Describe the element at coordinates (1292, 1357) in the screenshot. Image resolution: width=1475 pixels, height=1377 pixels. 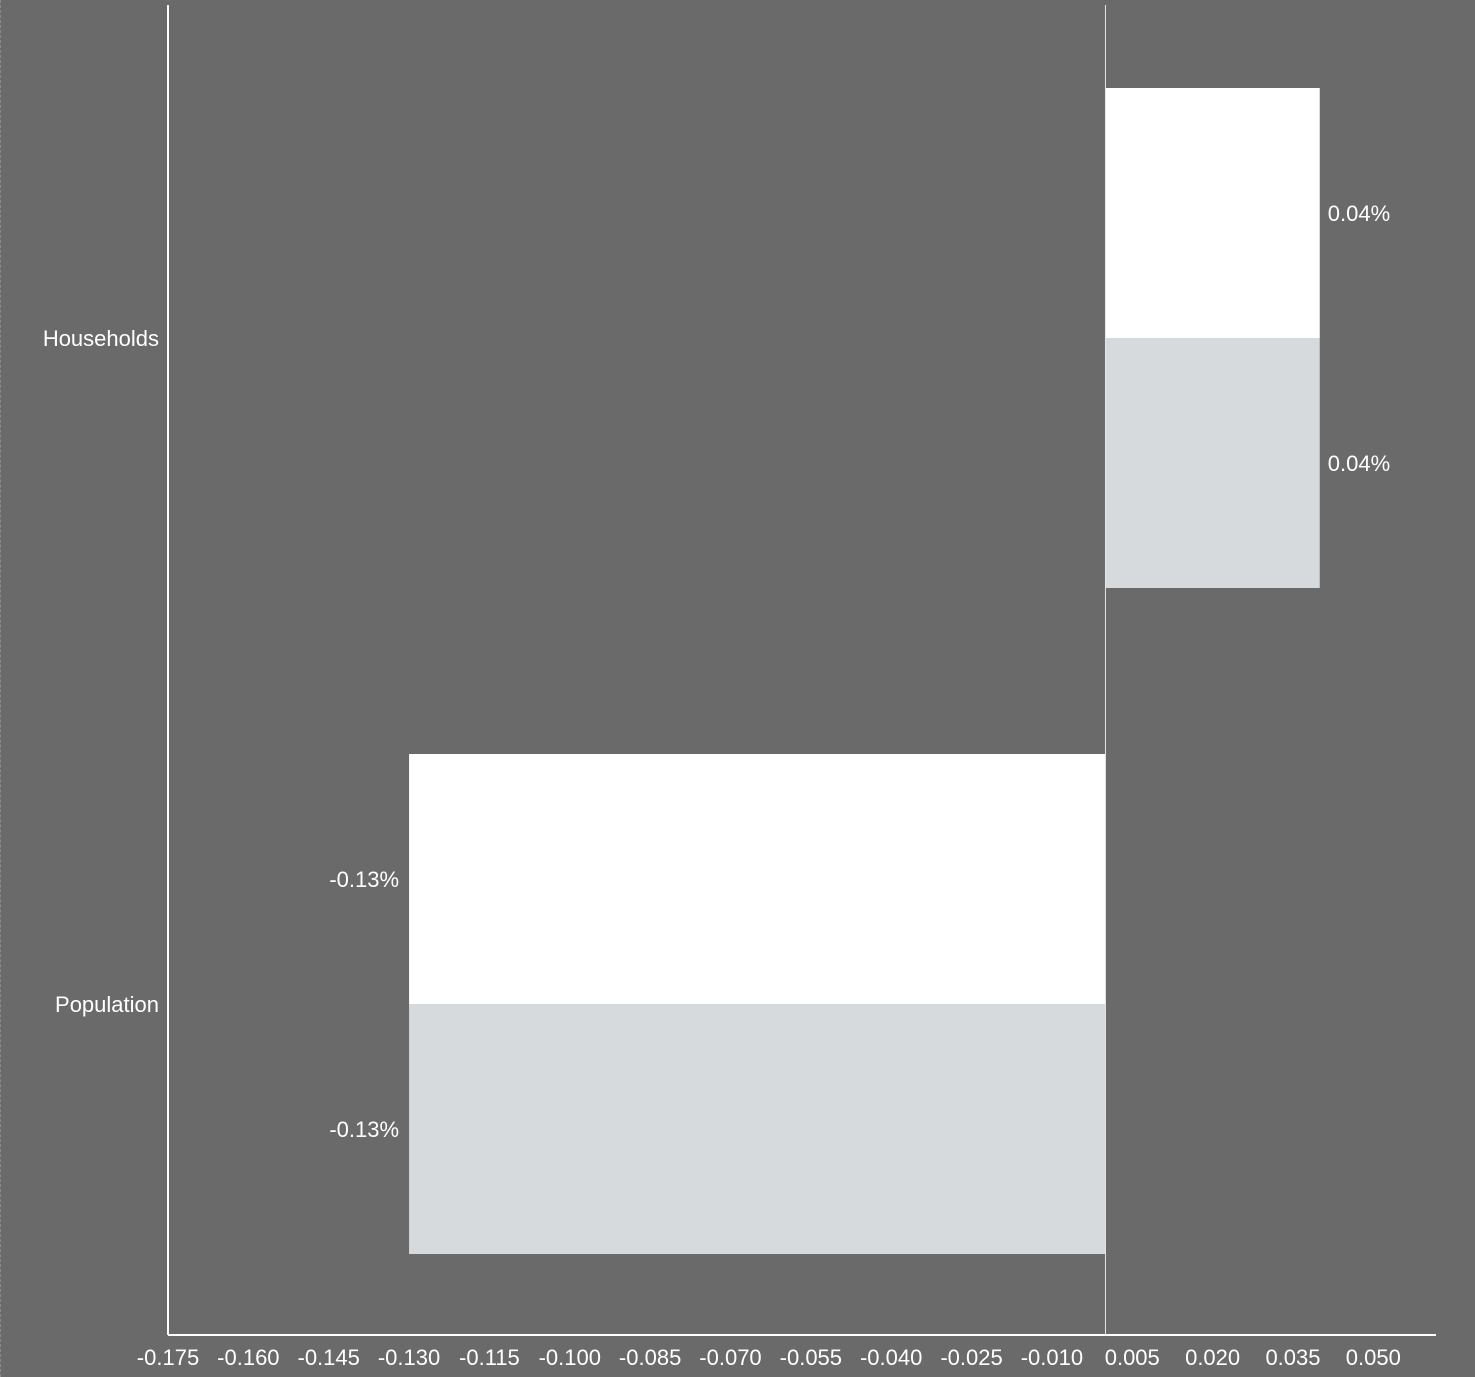
I see `x-tick-label: 0.035` at that location.